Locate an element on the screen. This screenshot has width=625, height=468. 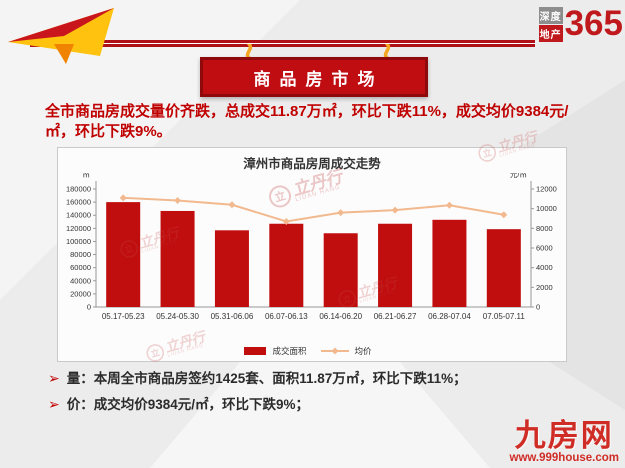
section-title: 商品房市场 is located at coordinates (318, 79).